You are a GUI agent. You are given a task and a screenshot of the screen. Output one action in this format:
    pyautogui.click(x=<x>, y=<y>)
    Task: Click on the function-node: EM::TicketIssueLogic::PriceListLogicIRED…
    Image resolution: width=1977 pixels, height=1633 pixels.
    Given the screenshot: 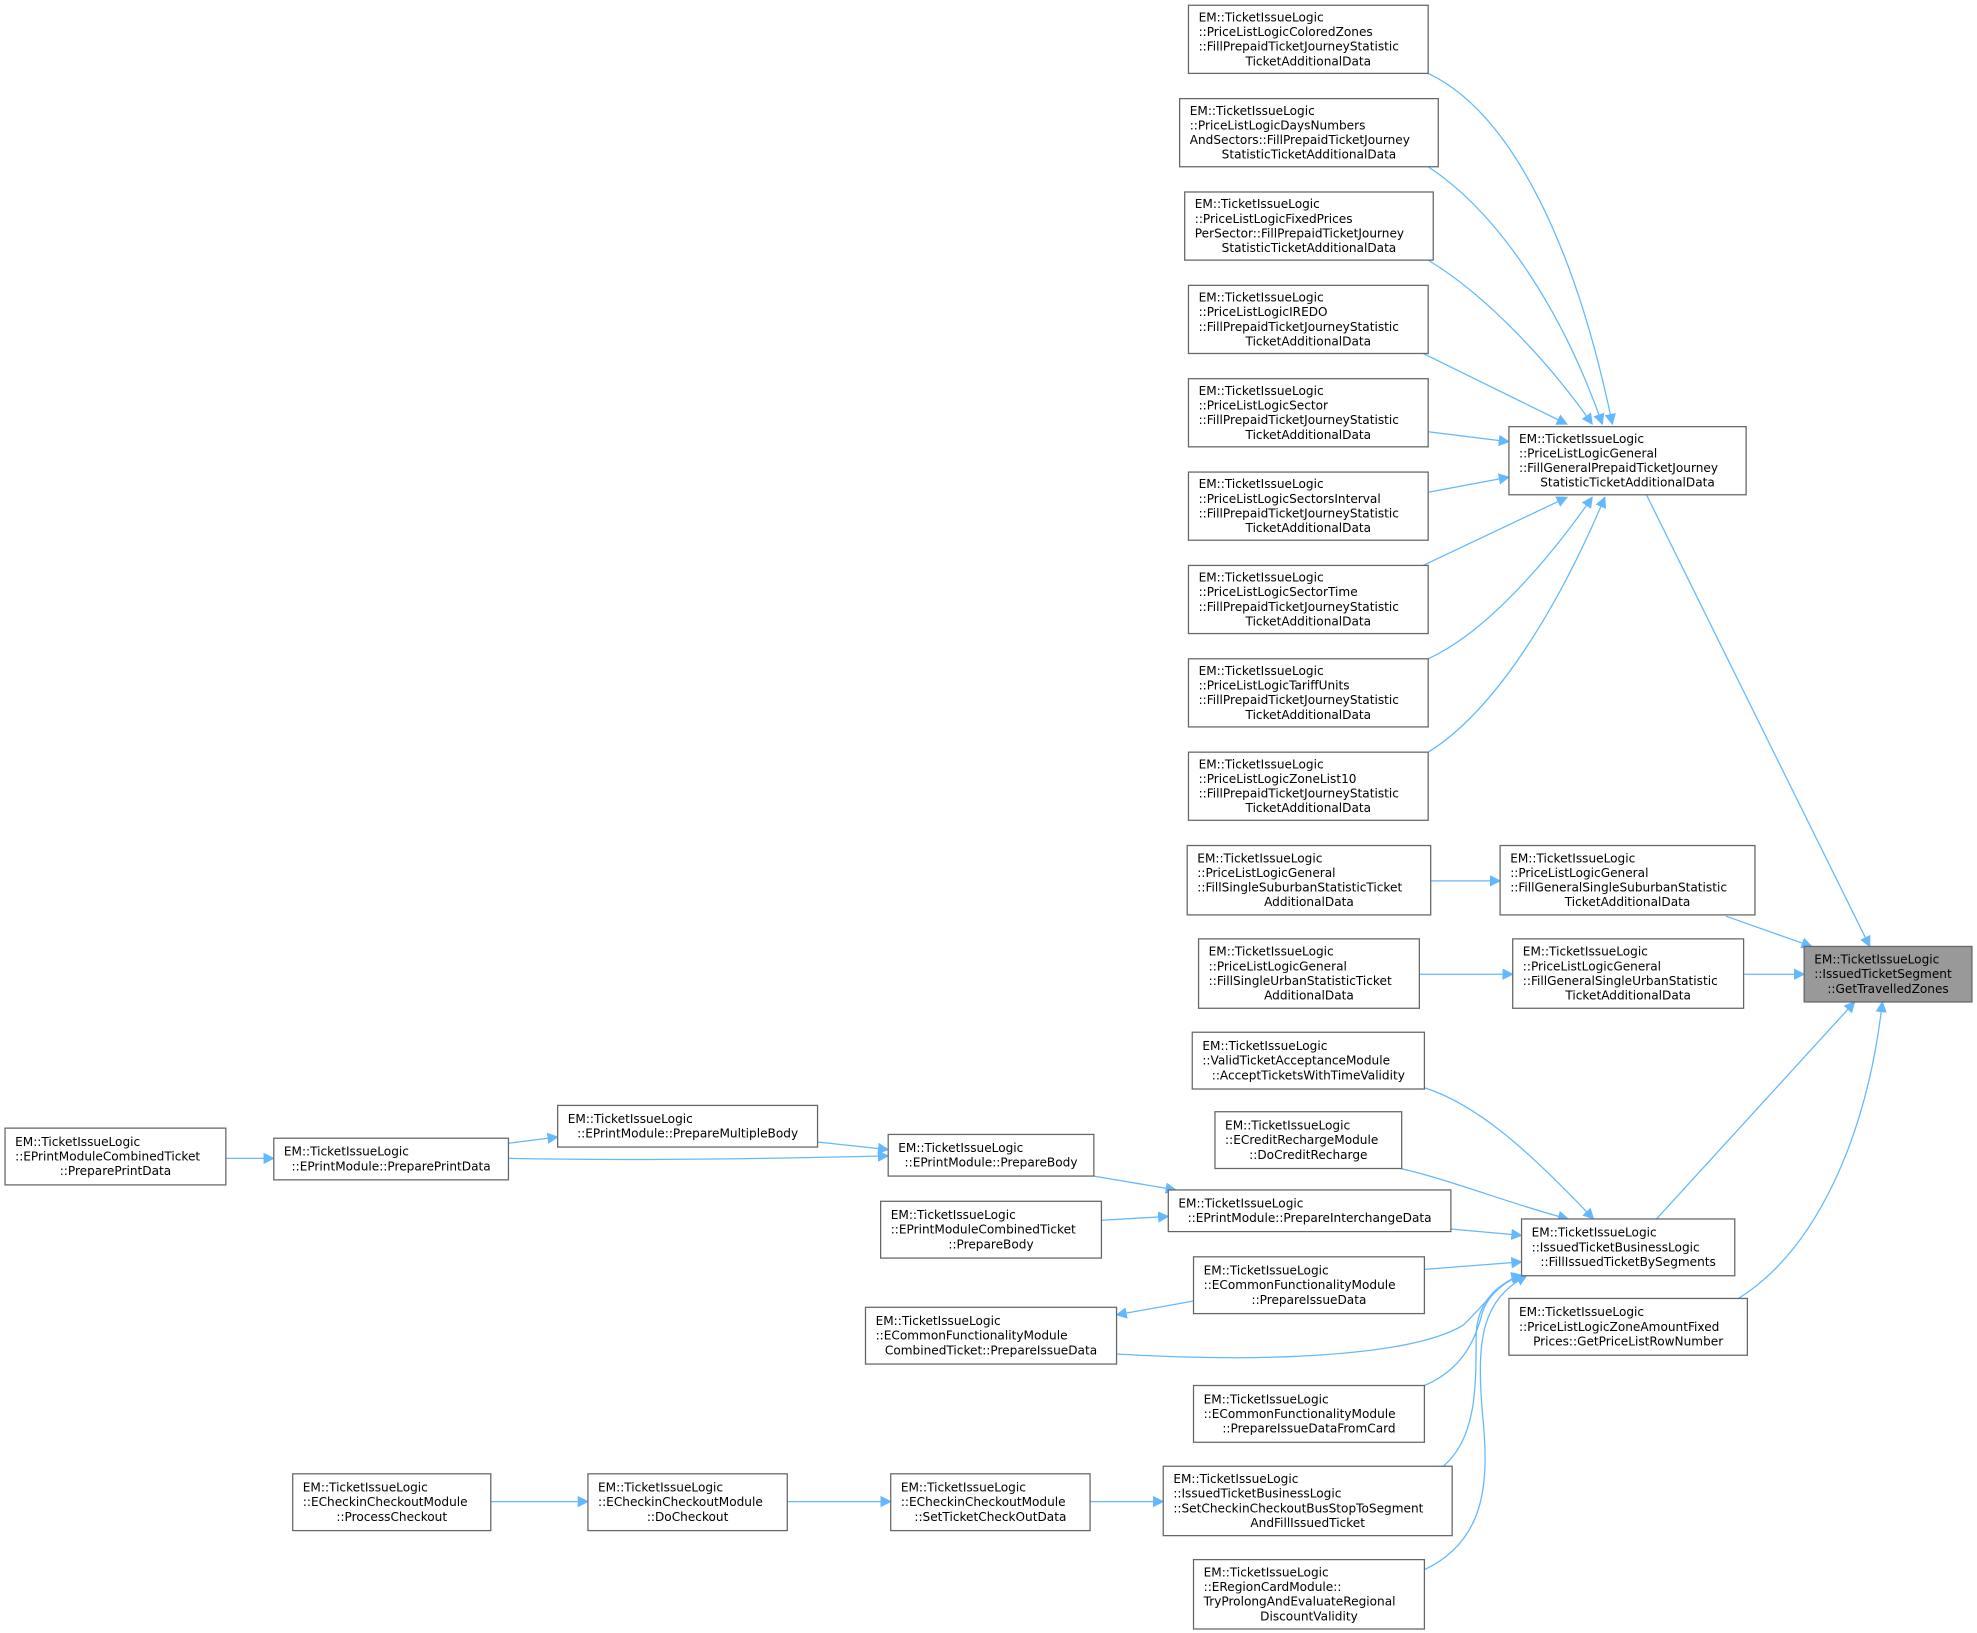 What is the action you would take?
    pyautogui.click(x=1308, y=319)
    